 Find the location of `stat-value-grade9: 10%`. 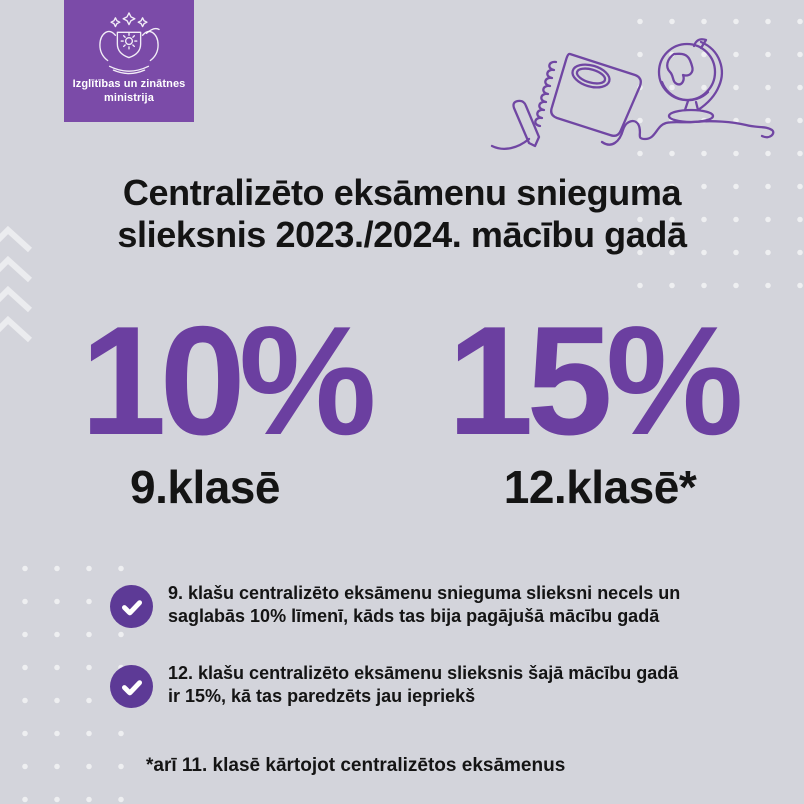

stat-value-grade9: 10% is located at coordinates (228, 380).